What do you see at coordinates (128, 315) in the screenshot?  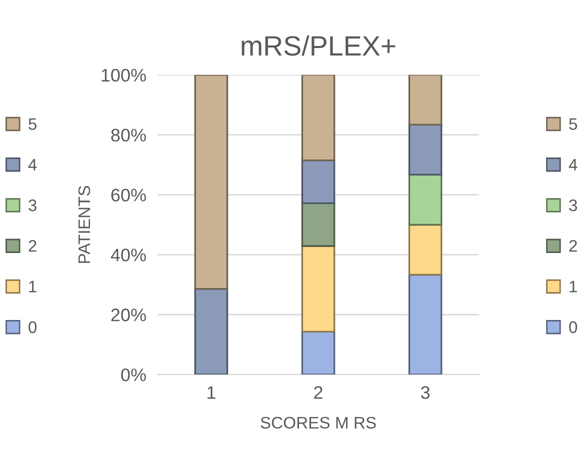 I see `y-tick-label: 20%` at bounding box center [128, 315].